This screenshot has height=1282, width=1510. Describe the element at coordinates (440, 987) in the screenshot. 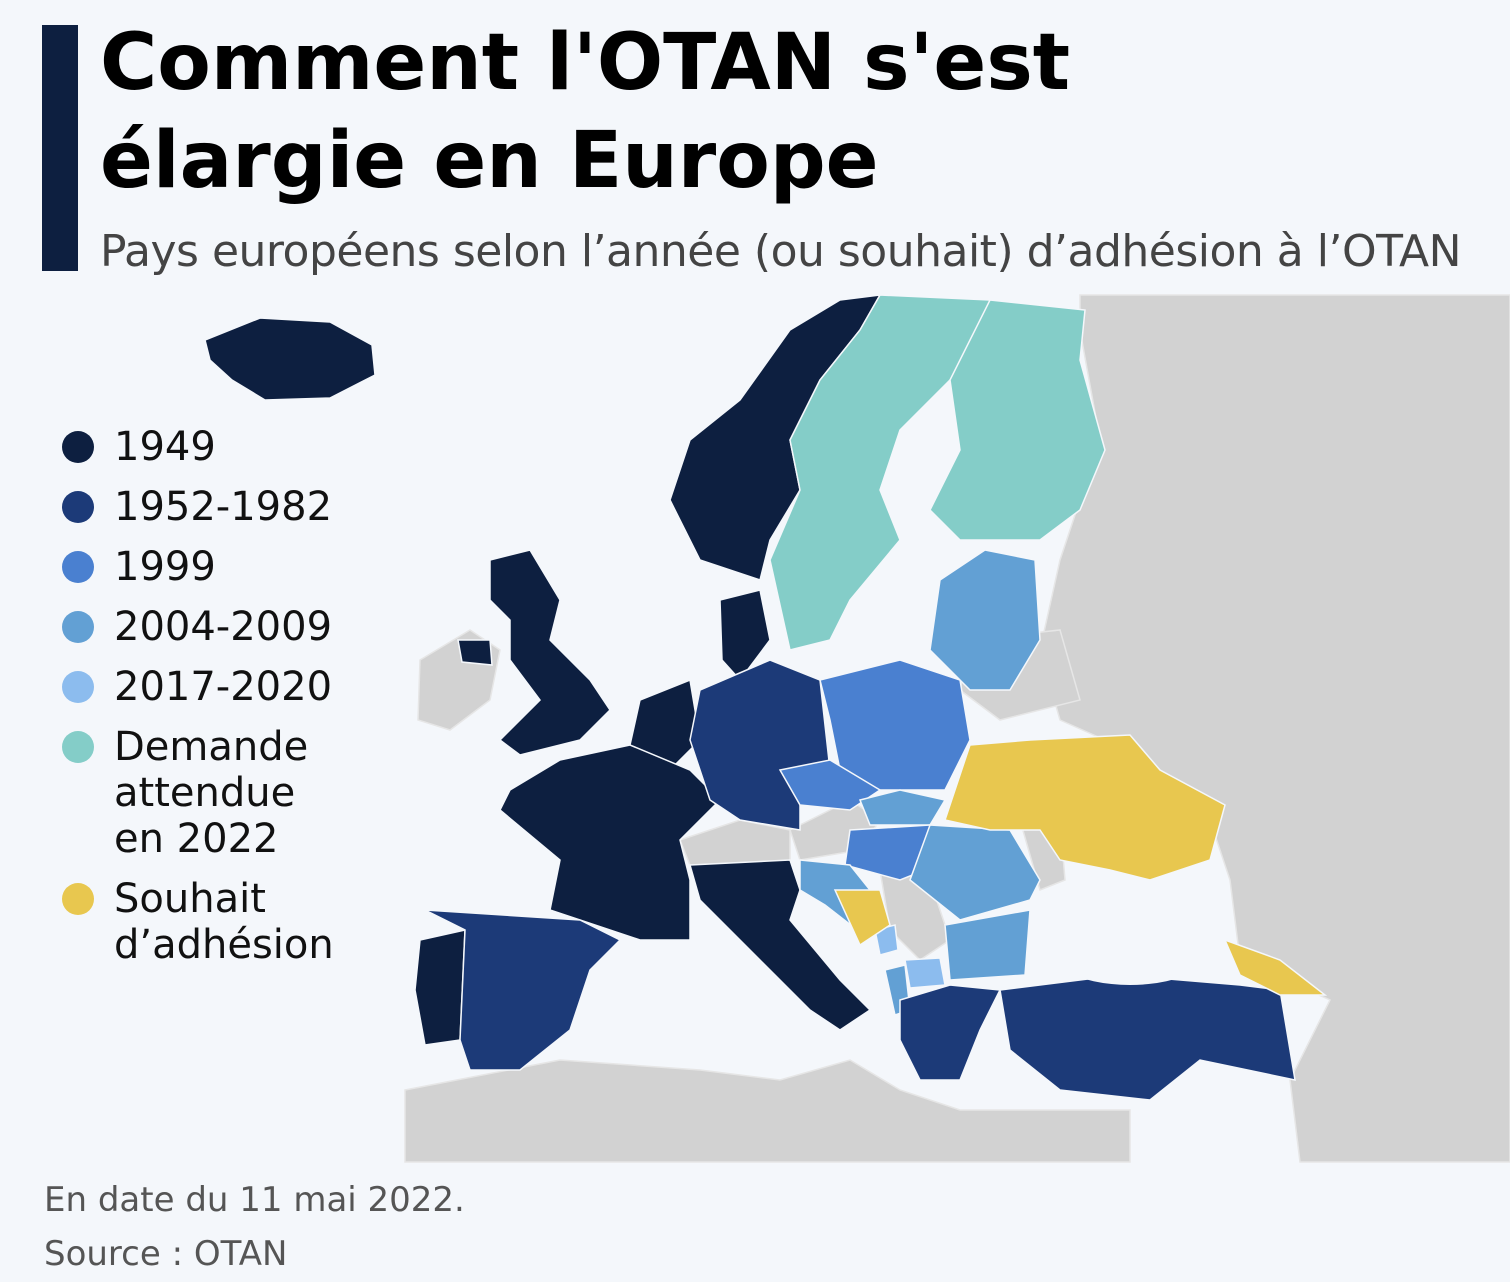

I see `portugal` at that location.